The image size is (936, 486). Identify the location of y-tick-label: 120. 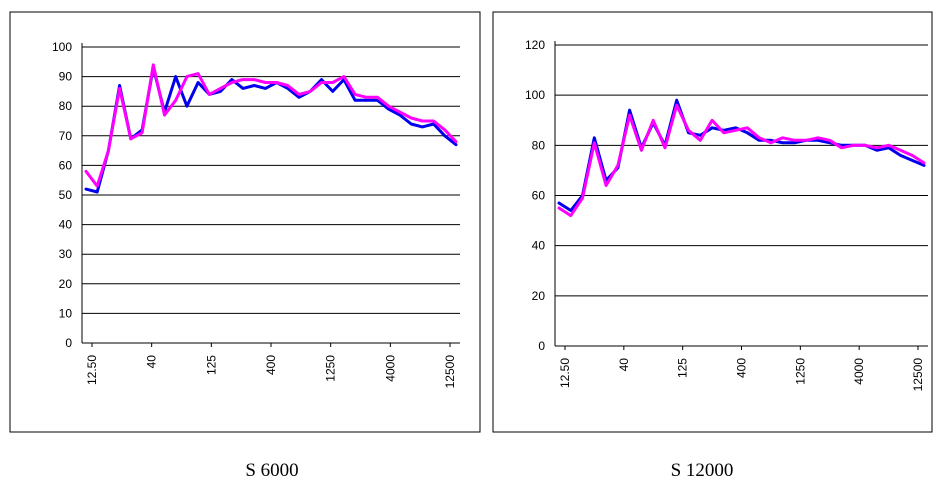
(535, 45).